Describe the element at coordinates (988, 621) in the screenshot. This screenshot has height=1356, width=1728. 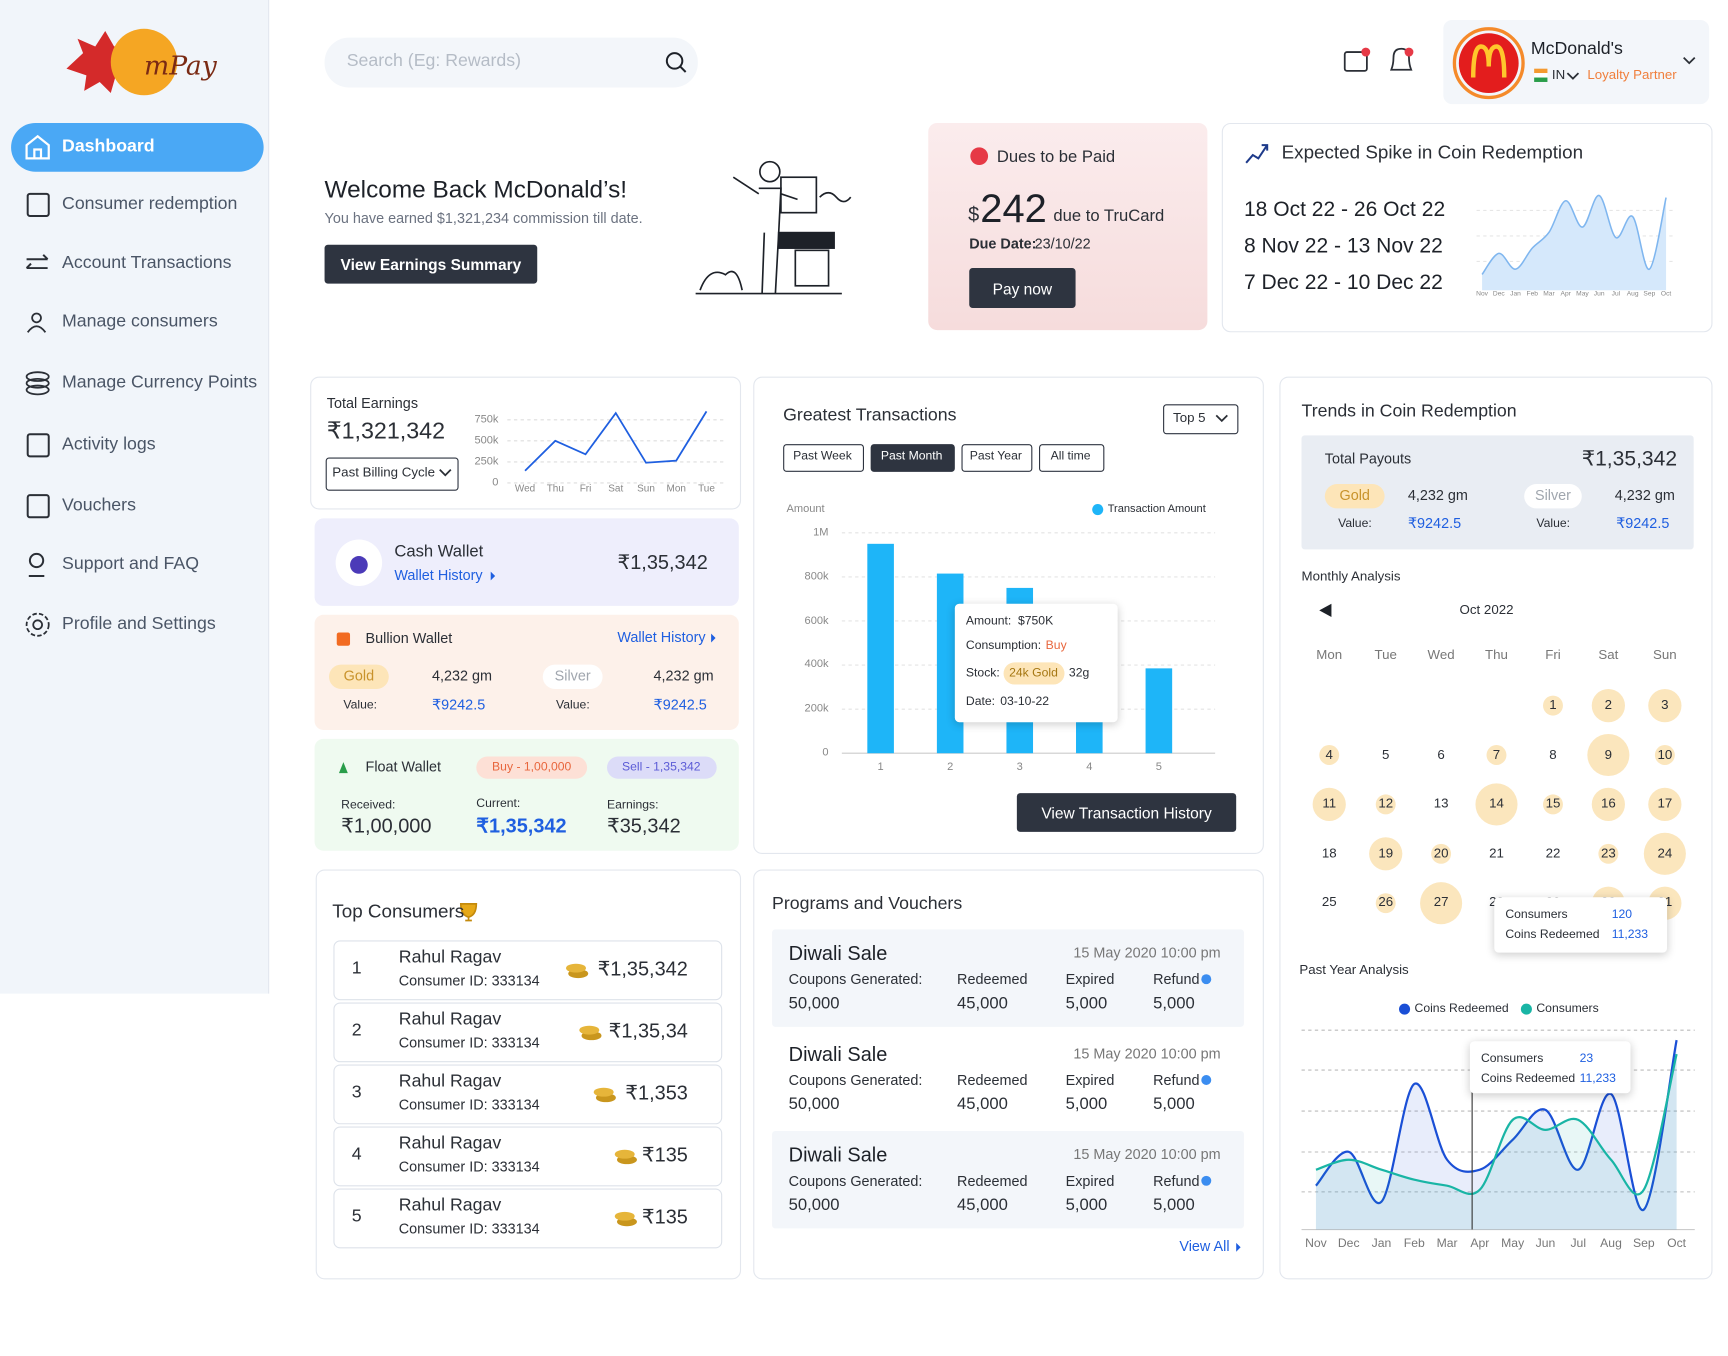
I see `tooltip-label: Amount:` at that location.